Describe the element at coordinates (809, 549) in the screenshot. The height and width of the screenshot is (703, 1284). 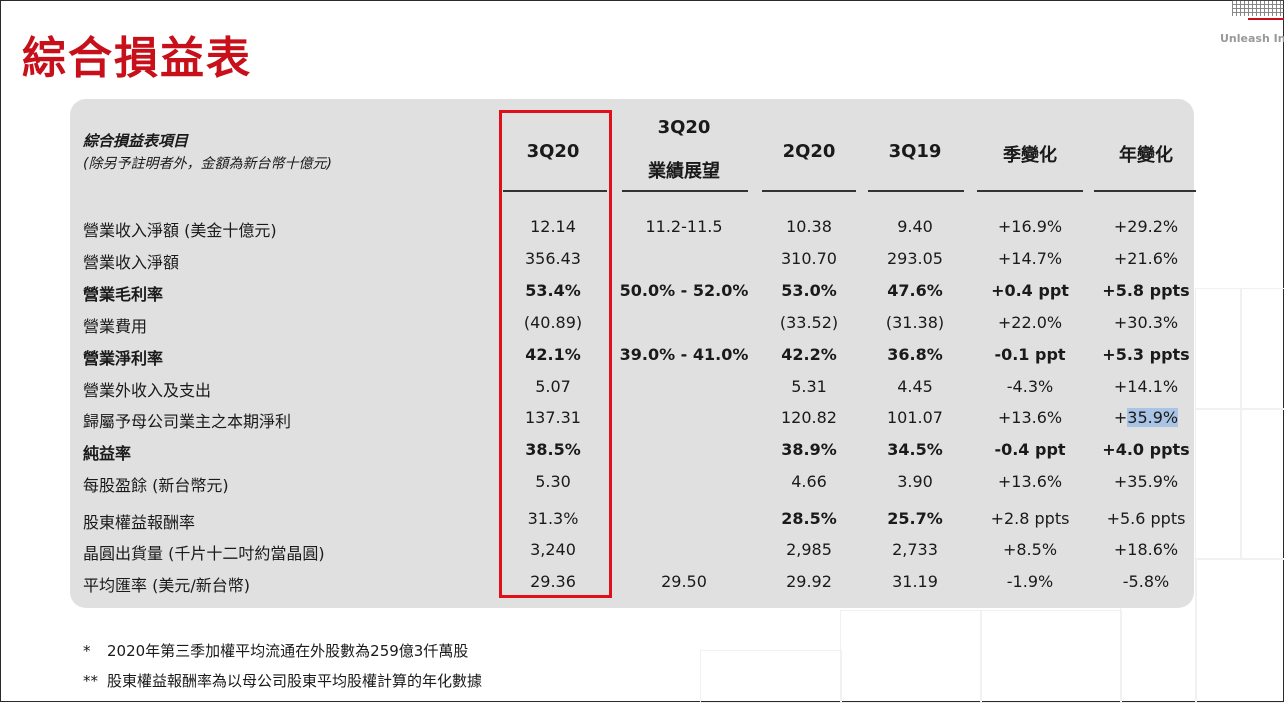
I see `cell-2q20: 2,985` at that location.